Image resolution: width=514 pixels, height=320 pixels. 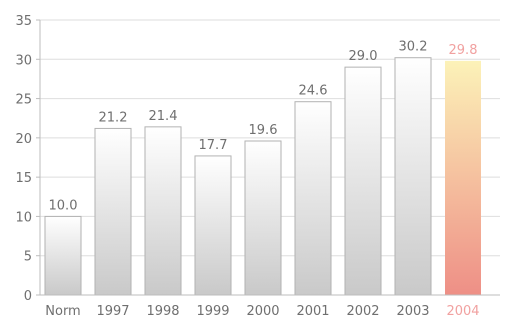 What do you see at coordinates (63, 255) in the screenshot?
I see `bar-Norm` at bounding box center [63, 255].